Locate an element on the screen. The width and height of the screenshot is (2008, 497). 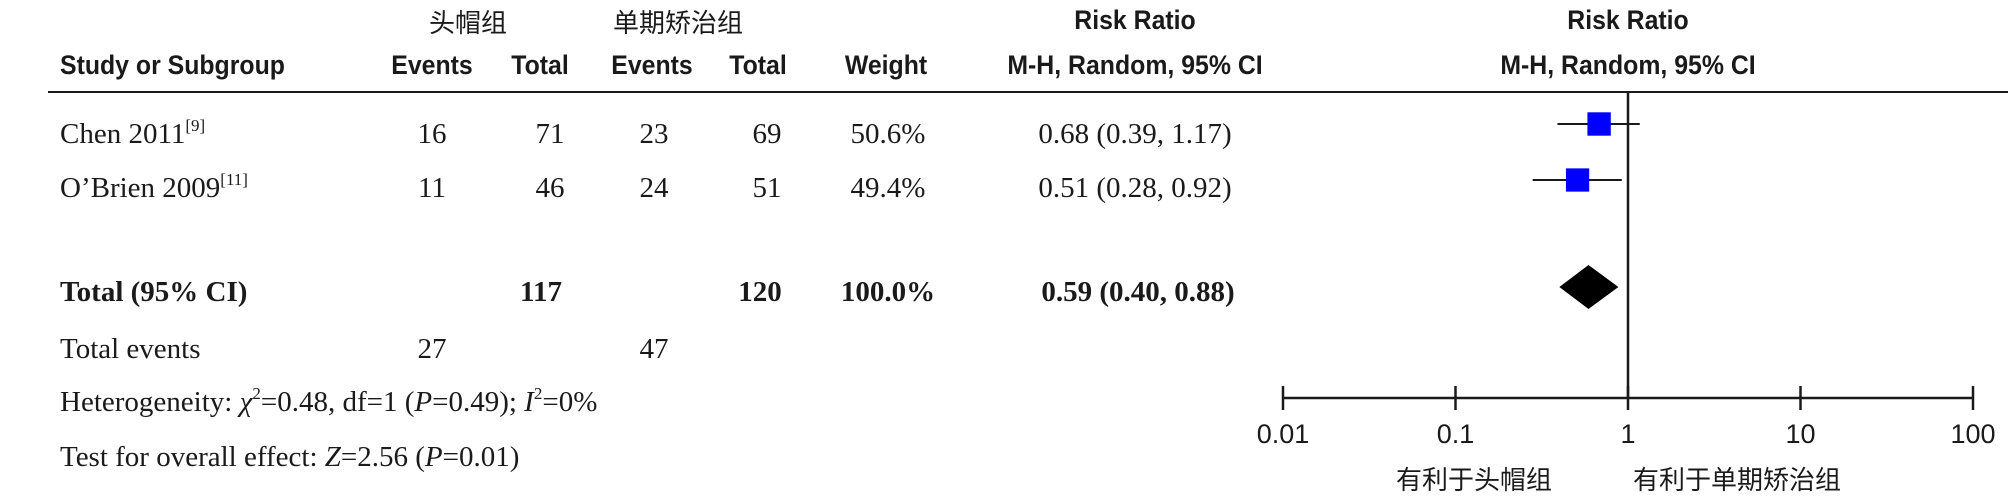
total-events1: 27 is located at coordinates (432, 349).